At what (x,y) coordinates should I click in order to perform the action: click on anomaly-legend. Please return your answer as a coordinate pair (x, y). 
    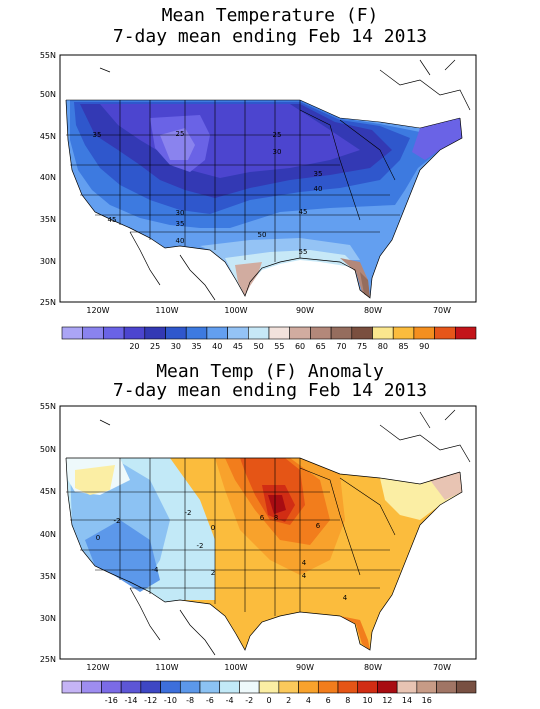
    Looking at the image, I should click on (269, 687).